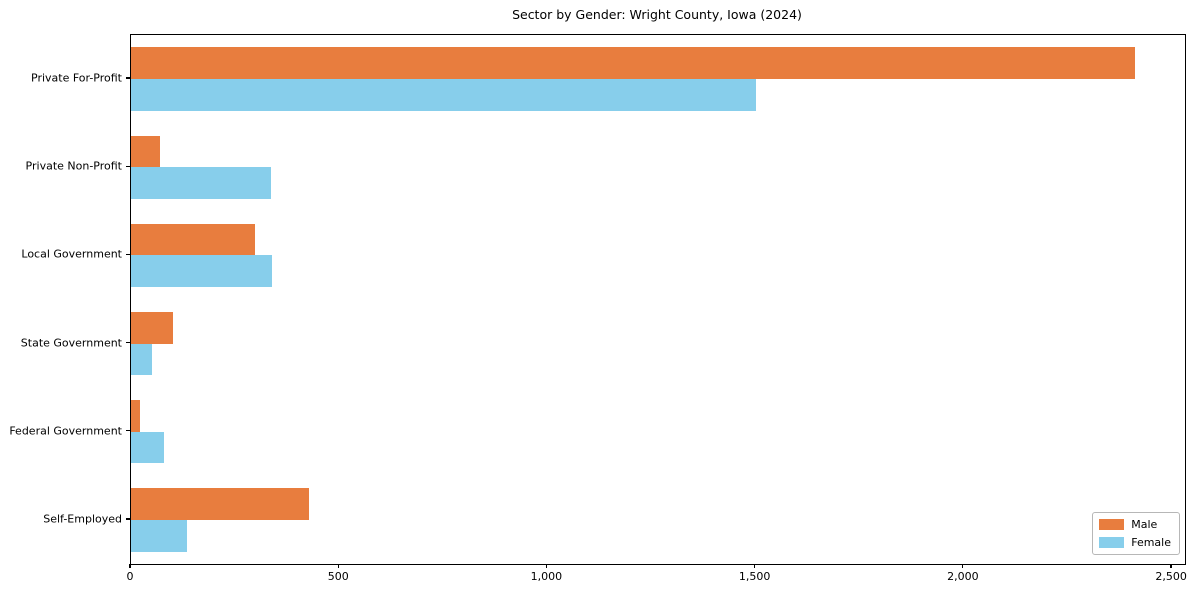 The image size is (1200, 600). What do you see at coordinates (963, 576) in the screenshot?
I see `x-tick-label: 2,000` at bounding box center [963, 576].